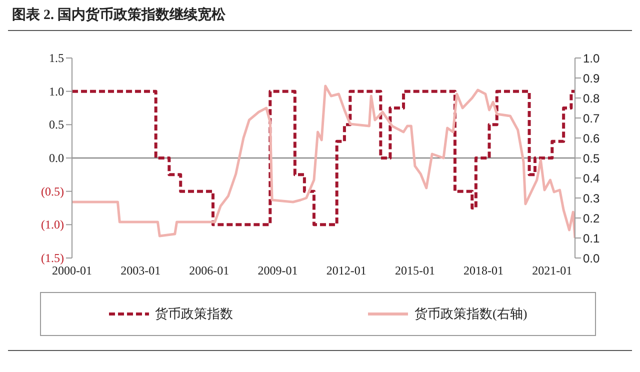  What do you see at coordinates (193, 314) in the screenshot?
I see `legend-label: 货币政策指数` at bounding box center [193, 314].